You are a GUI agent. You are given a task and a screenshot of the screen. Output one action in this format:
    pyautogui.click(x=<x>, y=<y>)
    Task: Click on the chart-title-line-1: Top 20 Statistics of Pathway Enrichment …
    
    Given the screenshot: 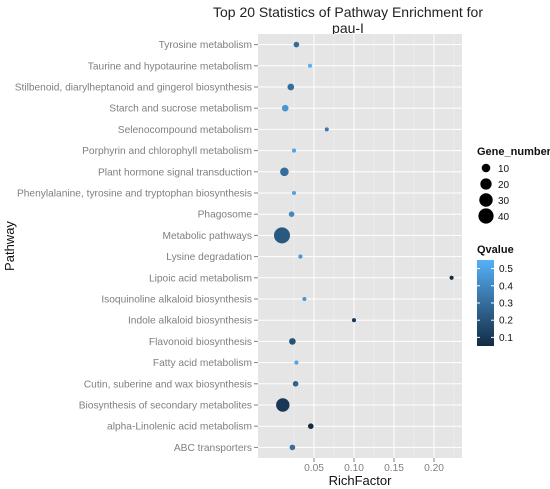 What is the action you would take?
    pyautogui.click(x=348, y=12)
    